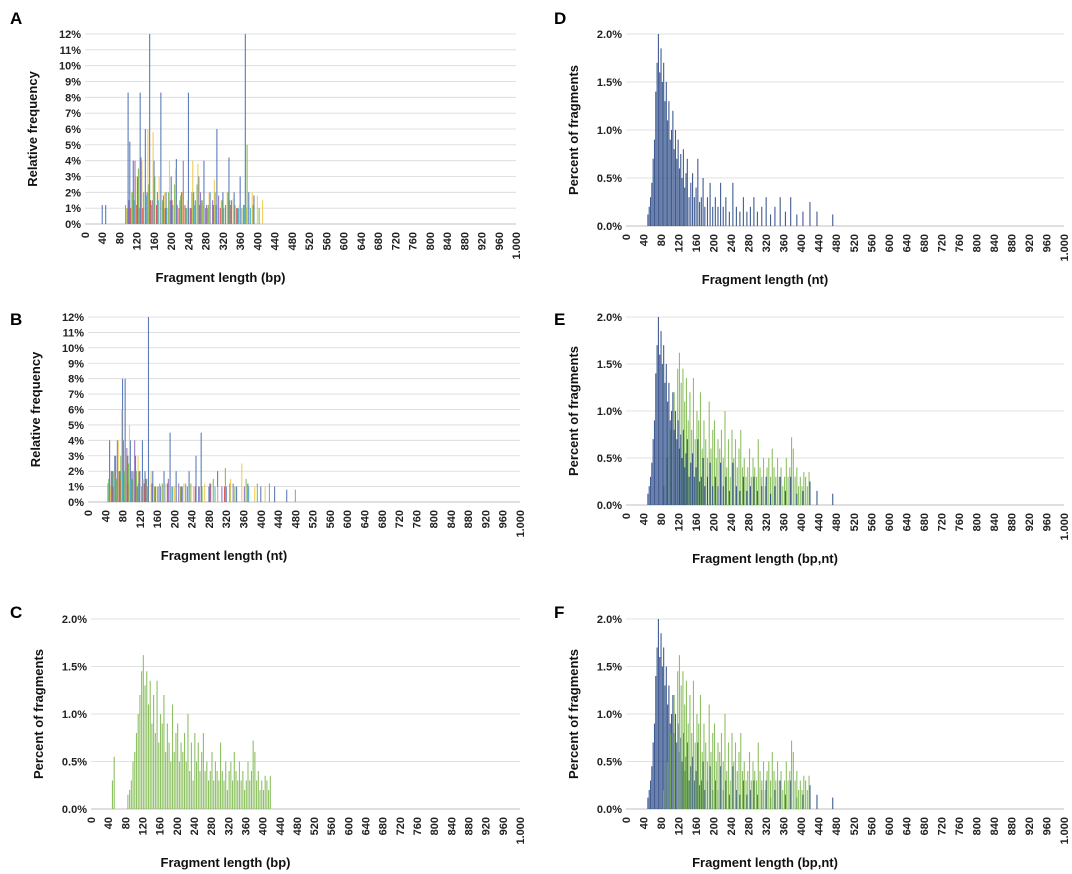 This screenshot has height=874, width=1072. What do you see at coordinates (138, 241) in the screenshot?
I see `x-tick-label: 120` at bounding box center [138, 241].